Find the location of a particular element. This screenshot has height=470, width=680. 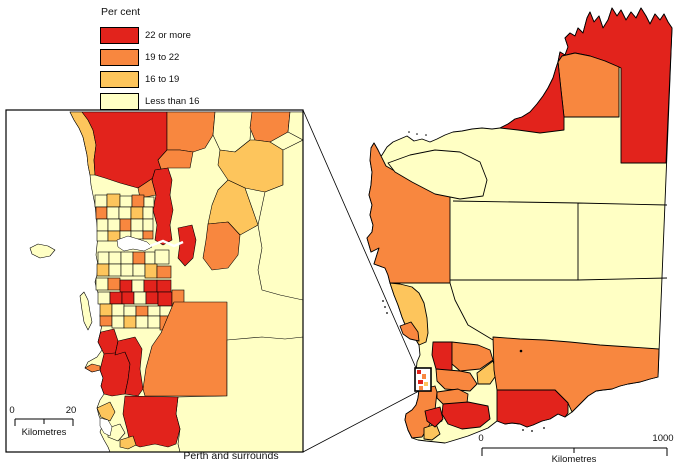

interior-boundaries is located at coordinates (558, 270).